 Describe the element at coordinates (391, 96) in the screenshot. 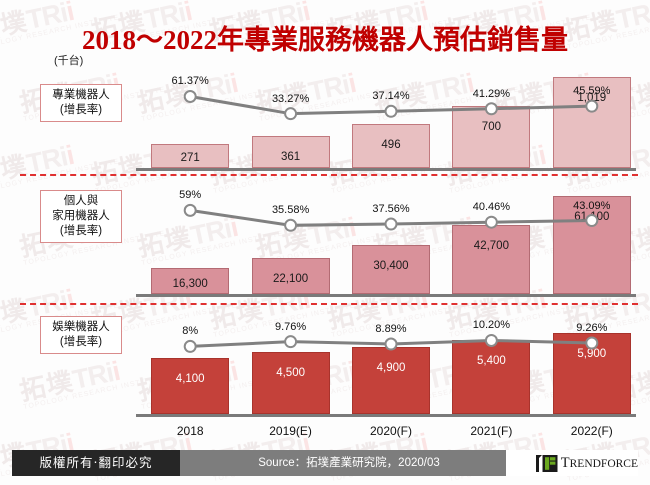

I see `growth-rate-label: 37.14%` at that location.